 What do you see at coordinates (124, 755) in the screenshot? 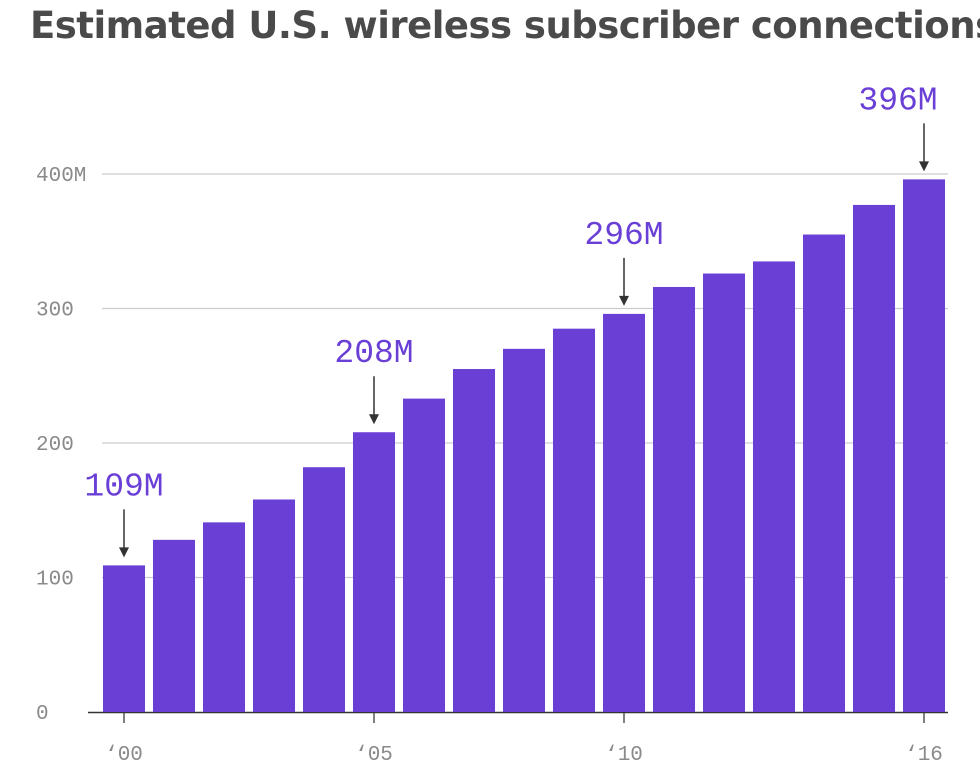
I see `x-tick-label: ‘00` at bounding box center [124, 755].